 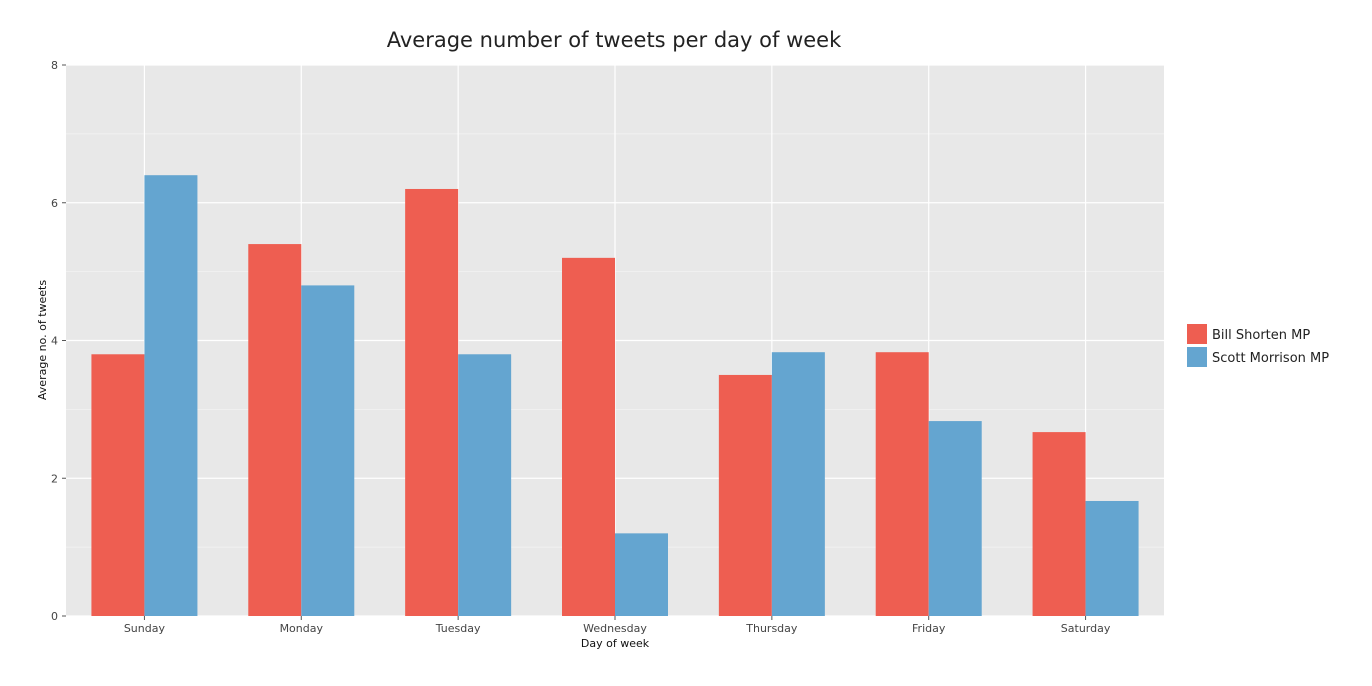 I want to click on legend-label: Bill Shorten MP, so click(x=1261, y=335).